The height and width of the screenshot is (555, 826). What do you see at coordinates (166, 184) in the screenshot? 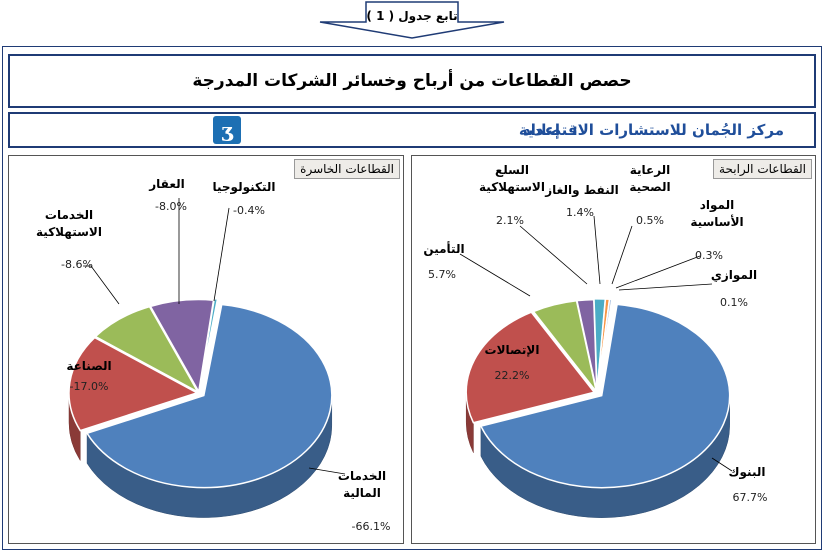
I see `loss-label-3: العقار` at bounding box center [166, 184].